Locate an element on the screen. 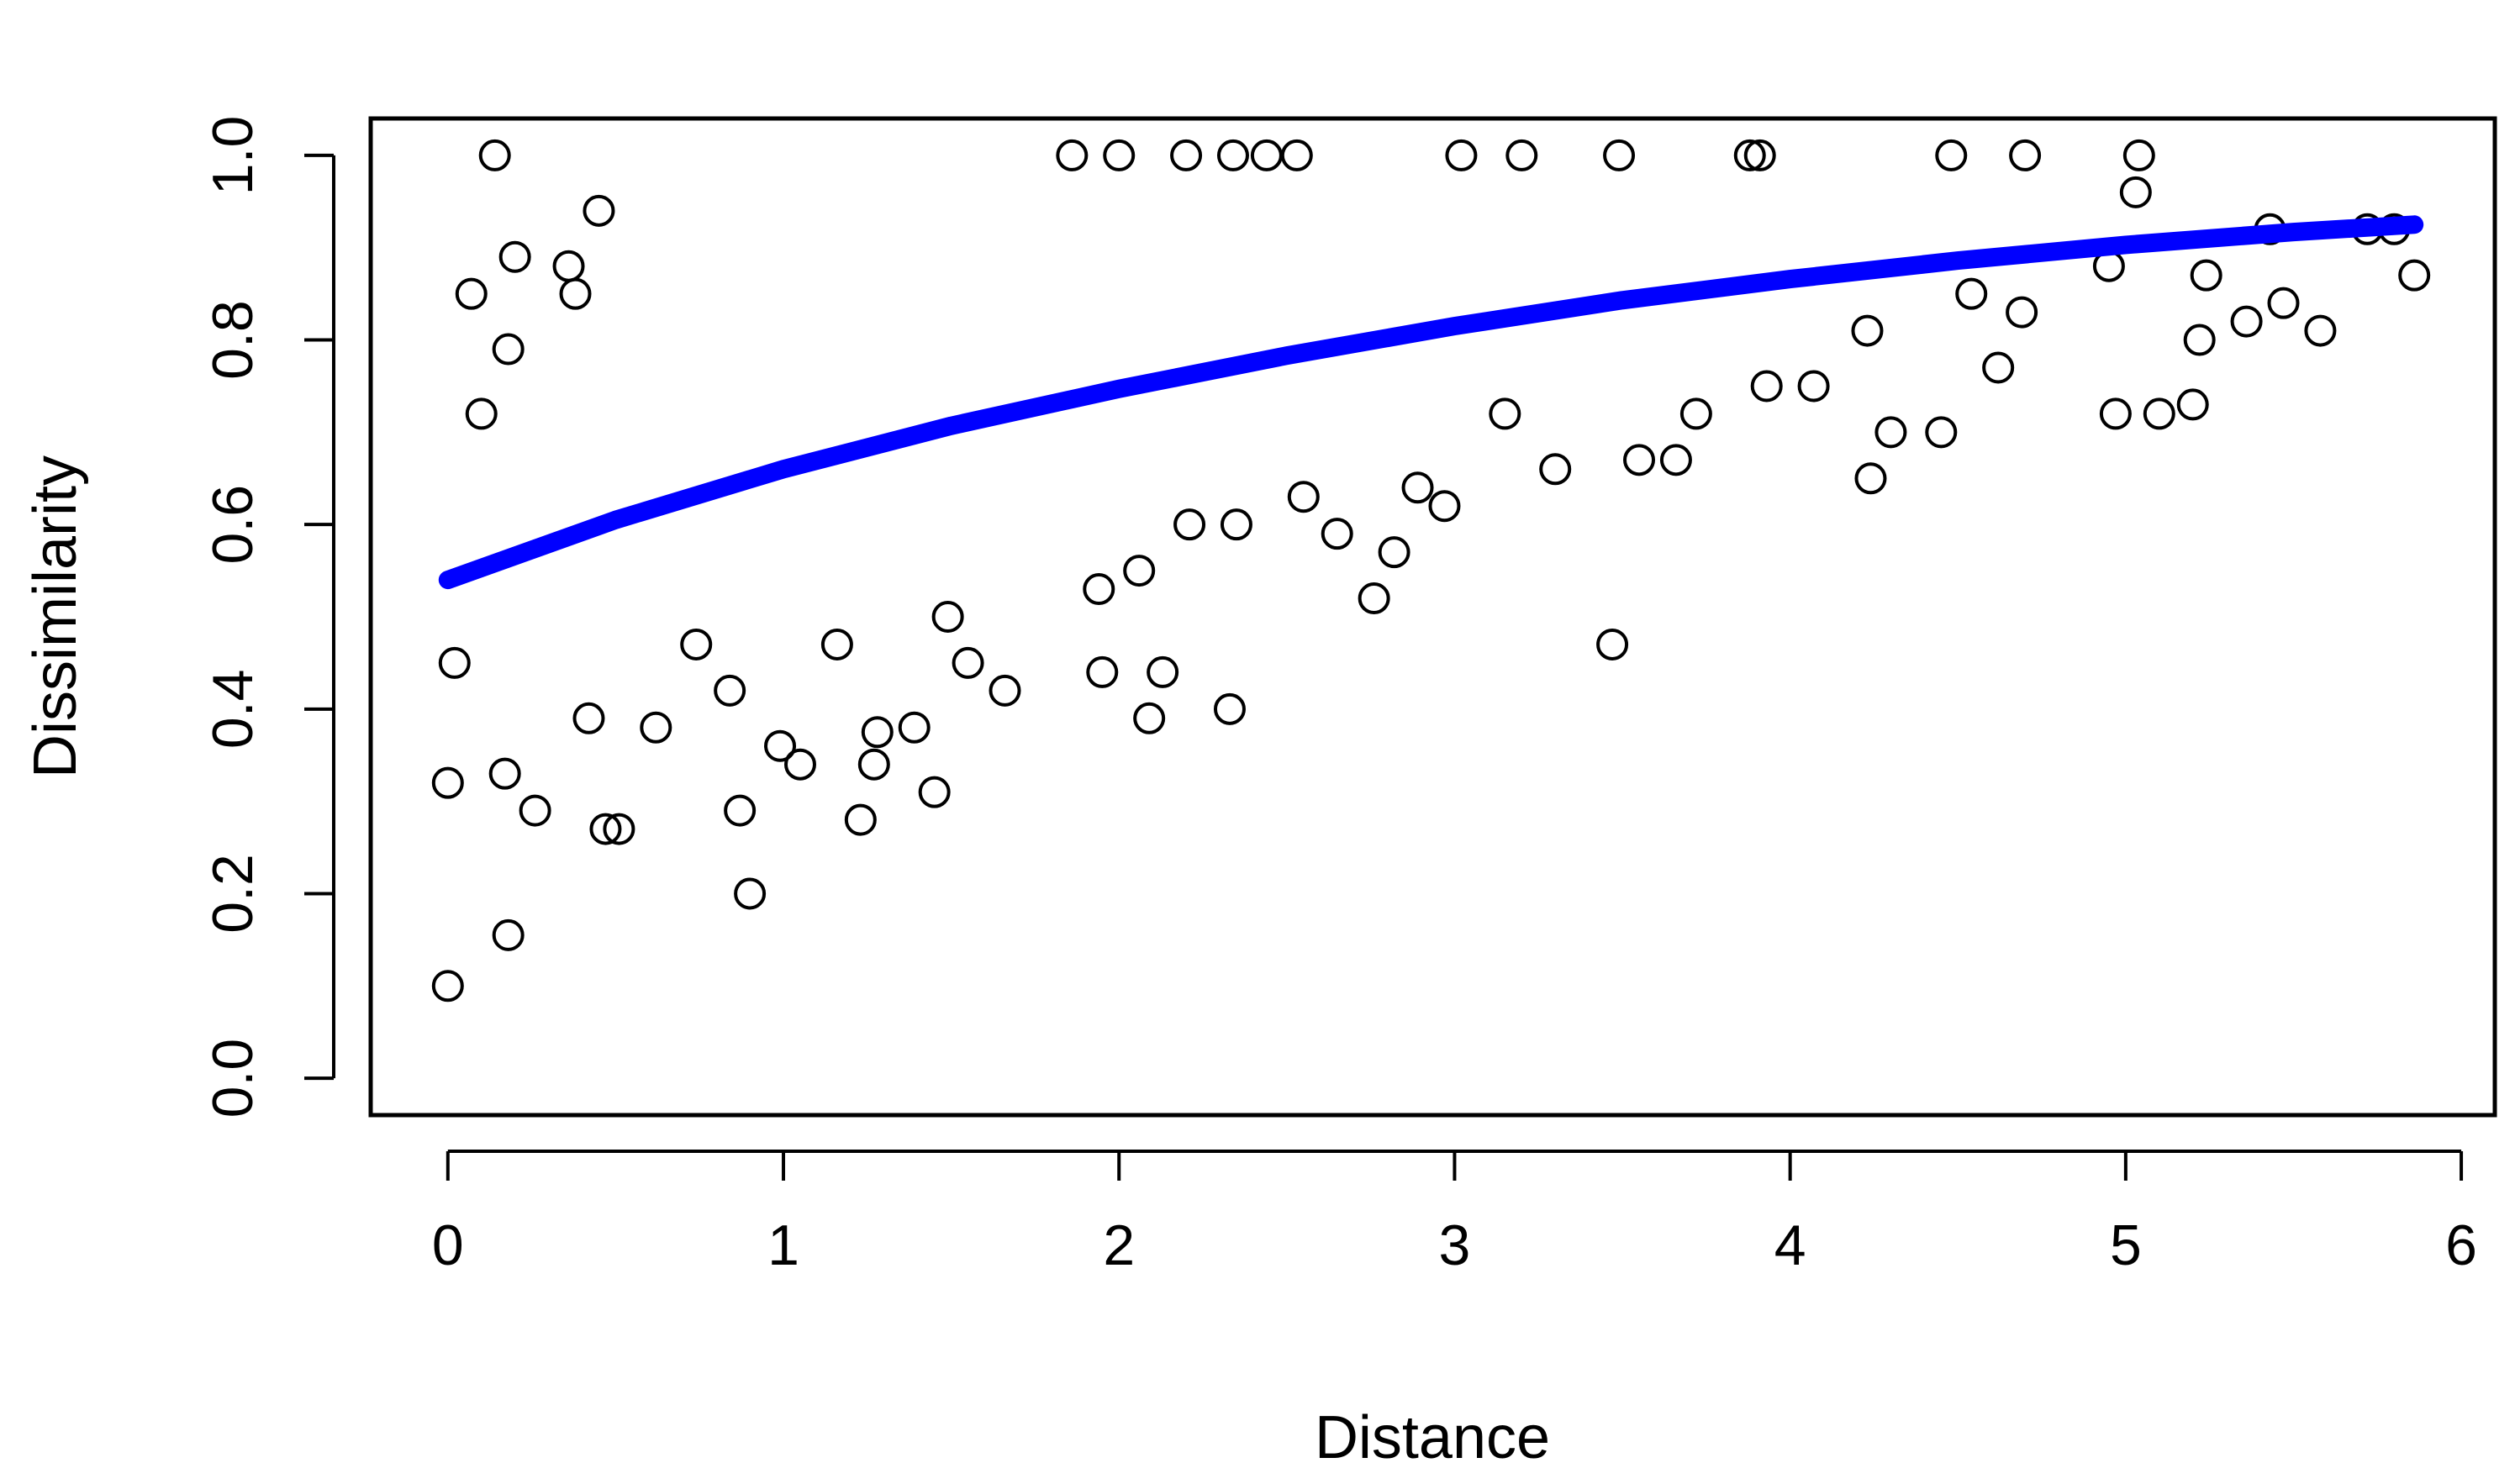 This screenshot has height=1484, width=2515. y-tick-label: 1.0 is located at coordinates (233, 156).